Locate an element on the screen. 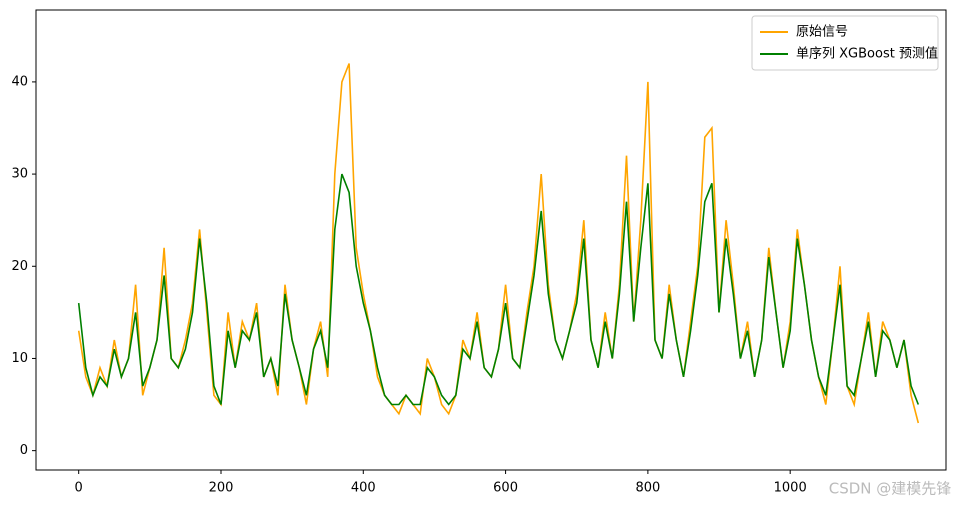  y-tick-label: 0 is located at coordinates (24, 450).